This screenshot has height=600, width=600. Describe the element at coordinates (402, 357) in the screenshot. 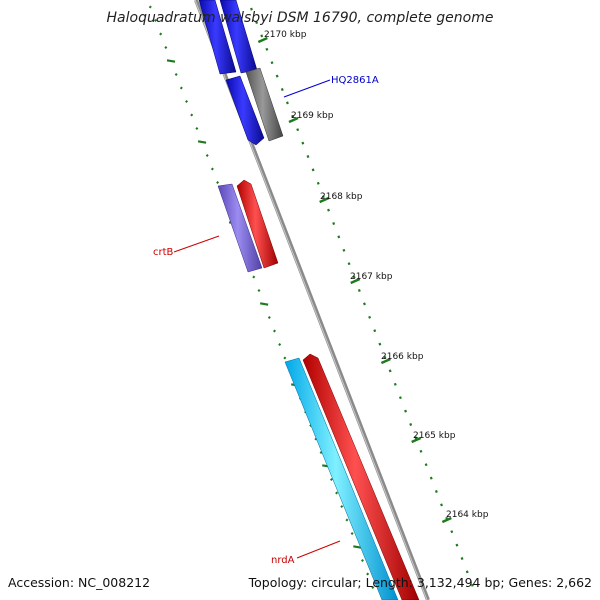

I see `scale-label: 2166 kbp` at that location.